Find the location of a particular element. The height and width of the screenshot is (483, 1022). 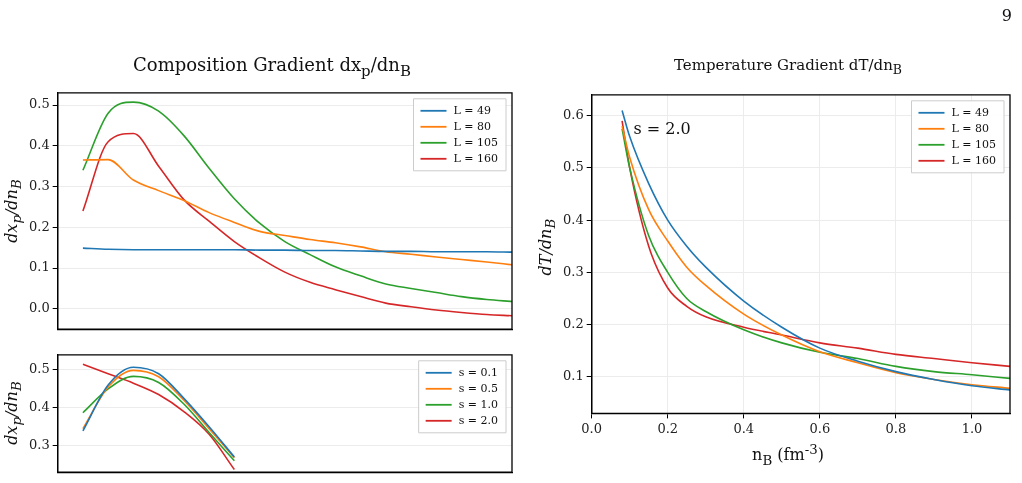

legend-label: s = 2.0 is located at coordinates (478, 420).